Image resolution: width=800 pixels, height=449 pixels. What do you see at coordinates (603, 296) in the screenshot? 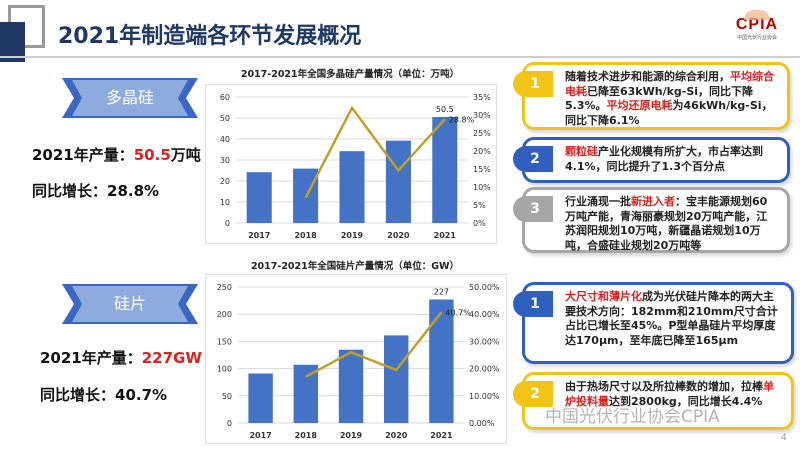
I see `highlight-text: 大尺寸和薄片化` at bounding box center [603, 296].